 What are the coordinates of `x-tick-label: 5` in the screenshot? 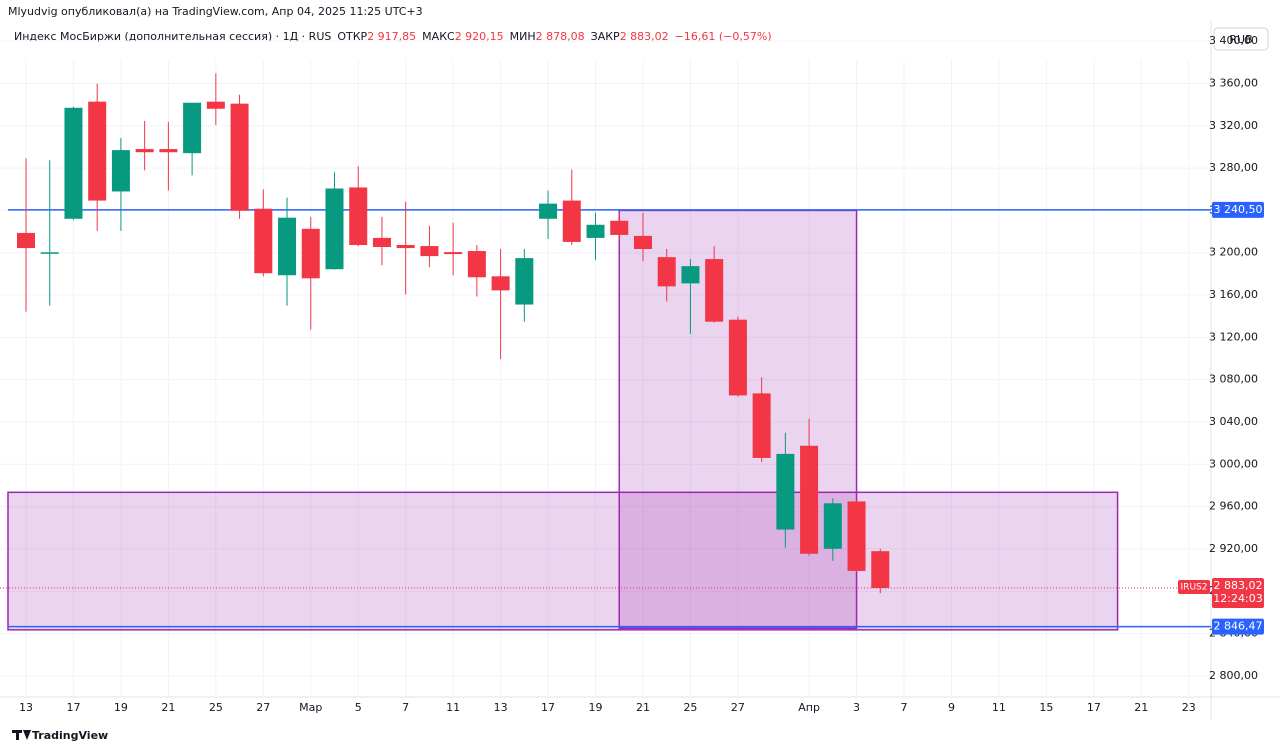 It's located at (358, 707).